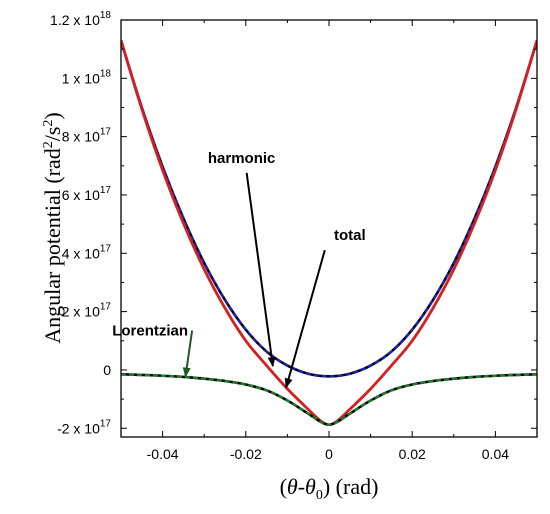  What do you see at coordinates (150, 331) in the screenshot?
I see `annotation-lorentzian: Lorentzian` at bounding box center [150, 331].